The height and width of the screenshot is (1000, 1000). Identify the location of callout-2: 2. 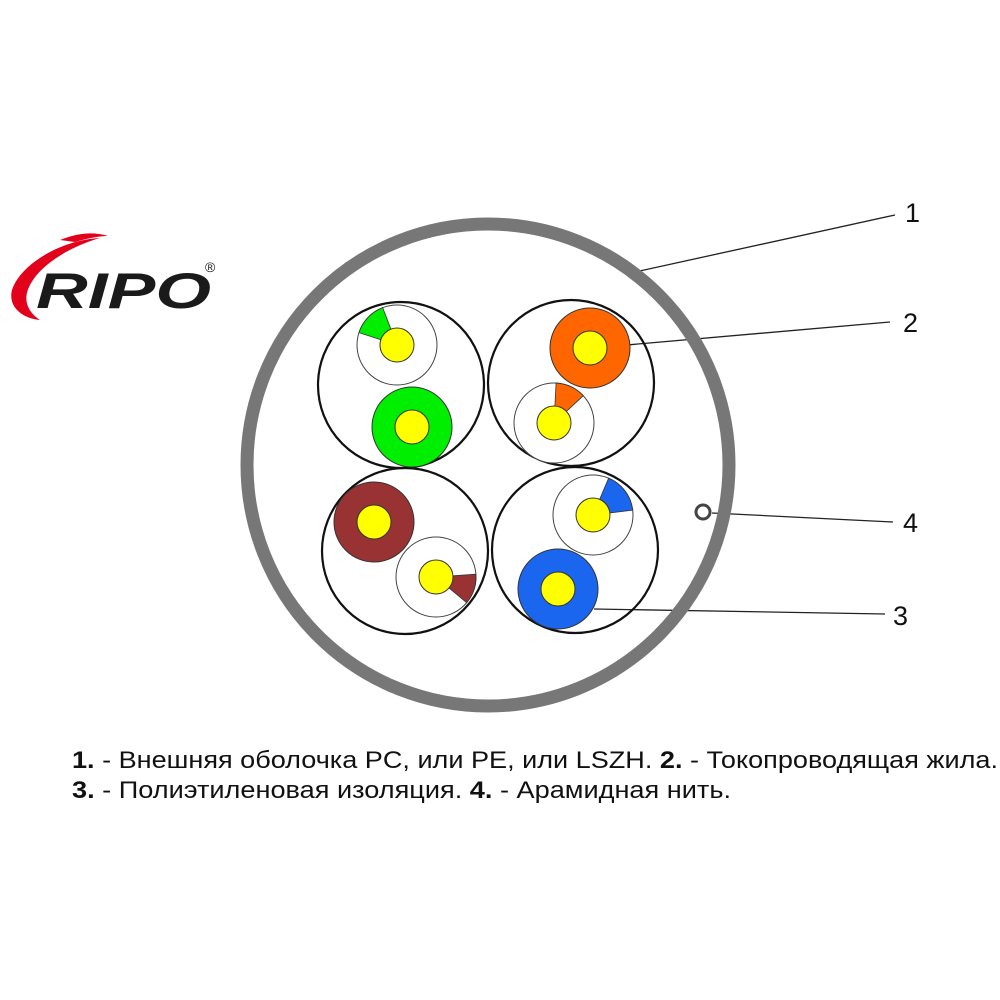
(910, 323).